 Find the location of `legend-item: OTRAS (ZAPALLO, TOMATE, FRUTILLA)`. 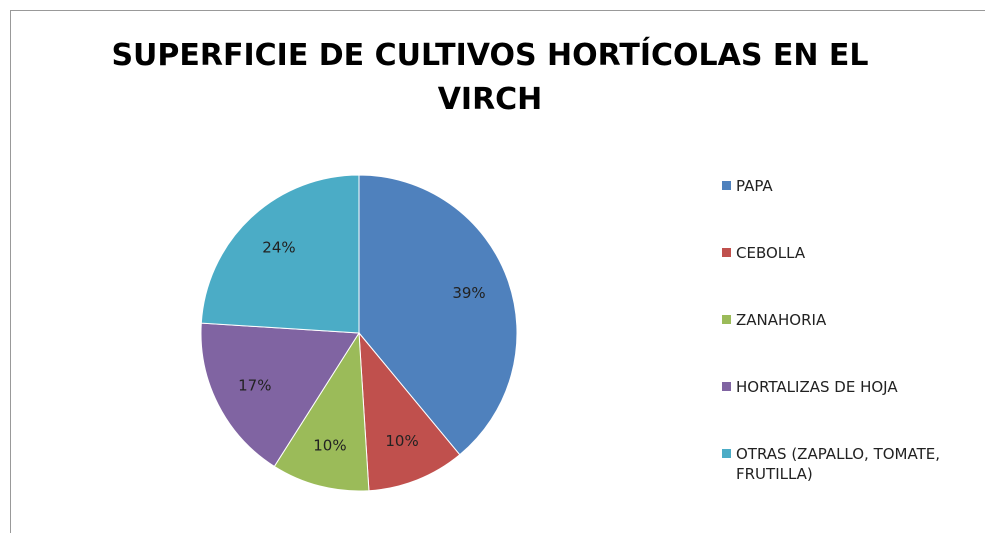

legend-item: OTRAS (ZAPALLO, TOMATE, FRUTILLA) is located at coordinates (847, 477).